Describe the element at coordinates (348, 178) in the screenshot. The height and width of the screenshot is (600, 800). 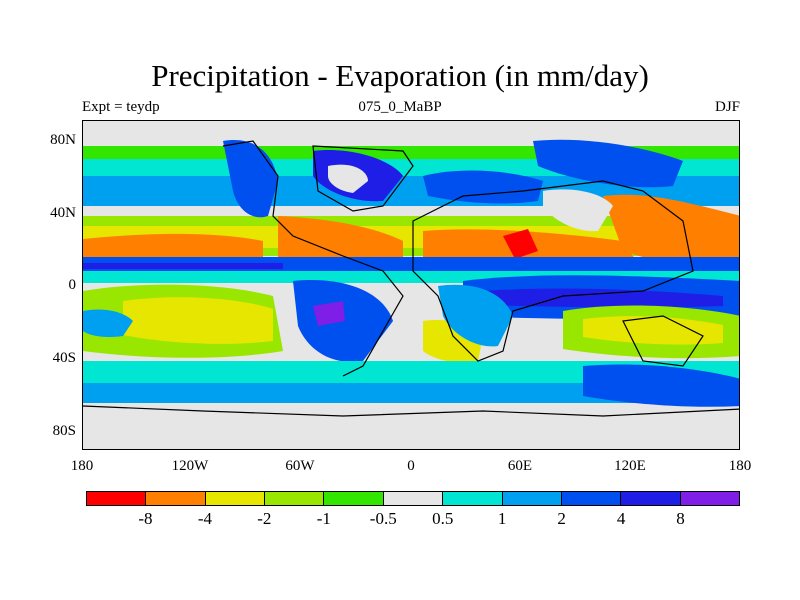
I see `greenland-interior` at that location.